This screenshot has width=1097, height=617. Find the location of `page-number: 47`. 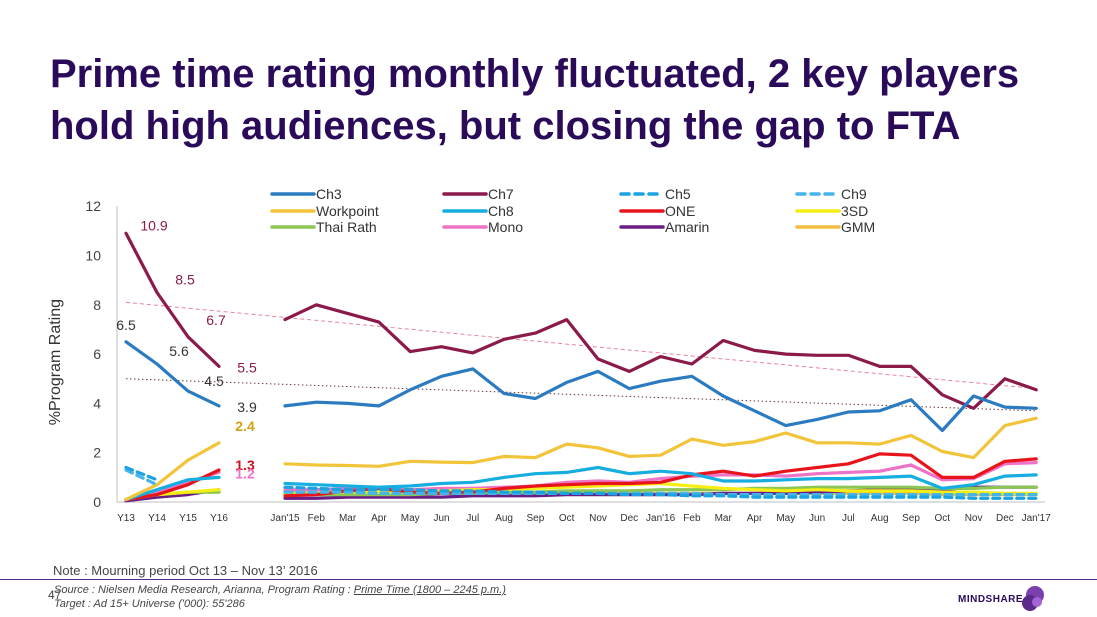

page-number: 47 is located at coordinates (55, 595).